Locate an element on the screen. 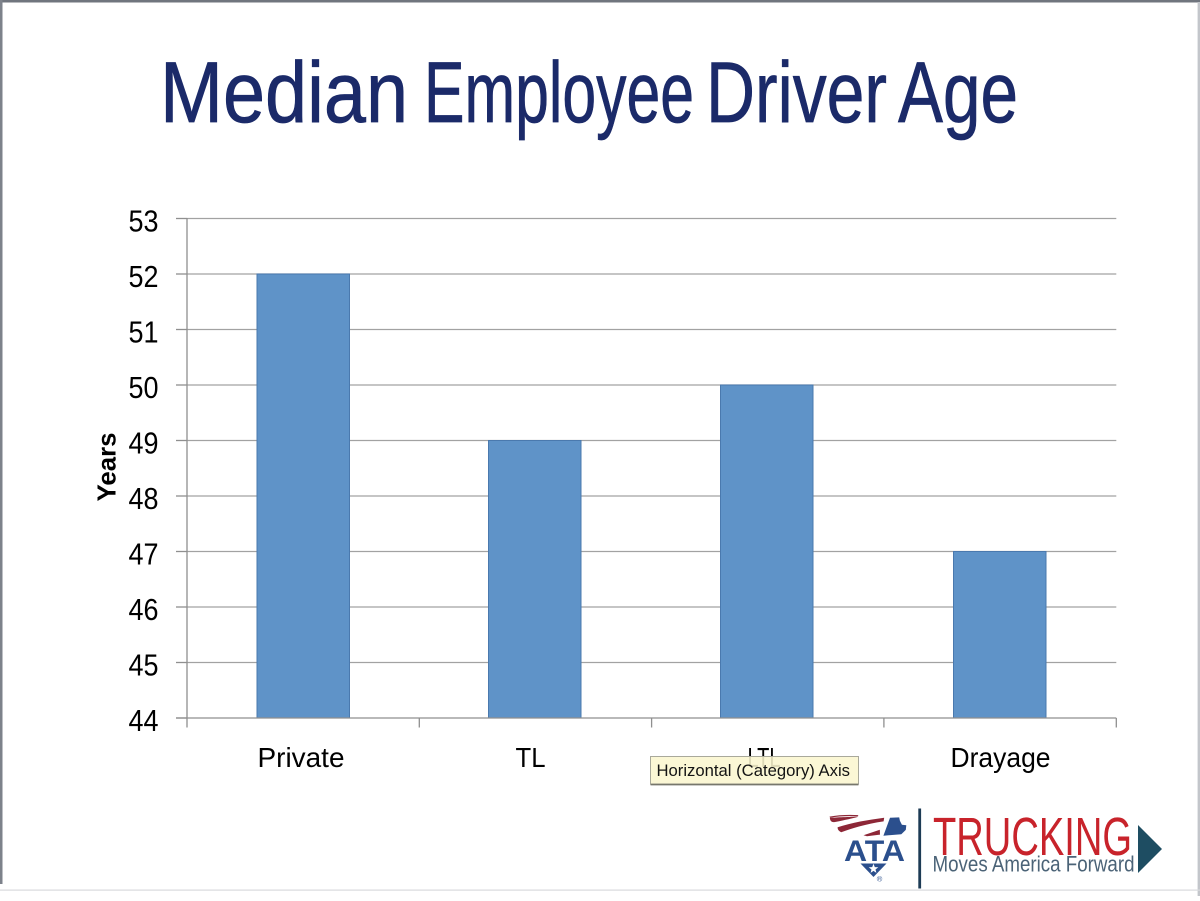  svg-text: ATA is located at coordinates (874, 851).